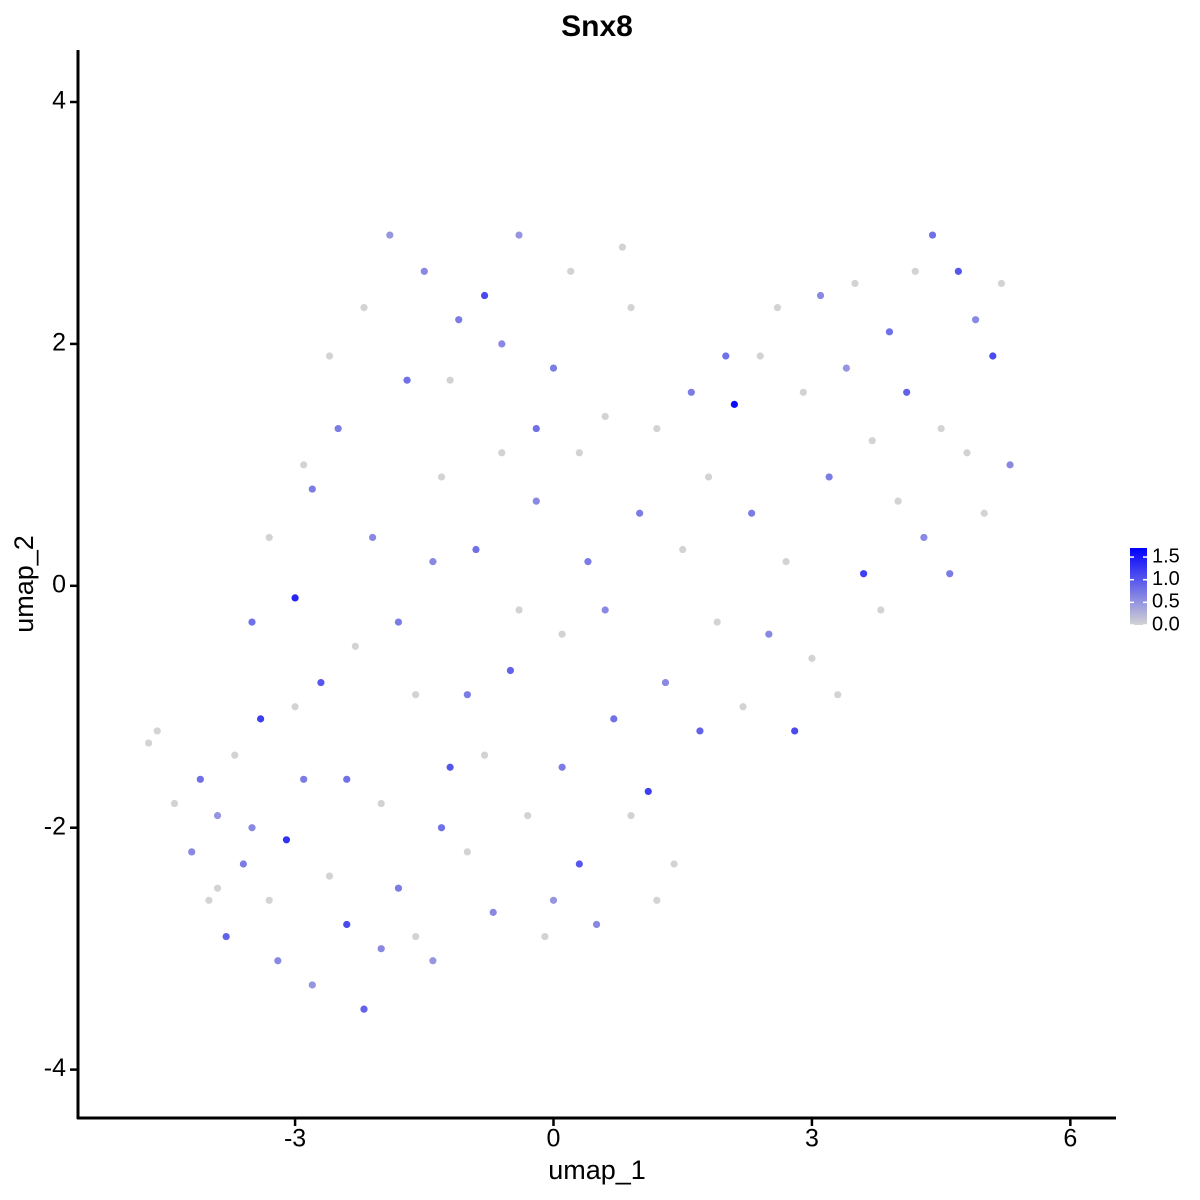  Describe the element at coordinates (24, 584) in the screenshot. I see `y-axis-title: umap_2` at that location.